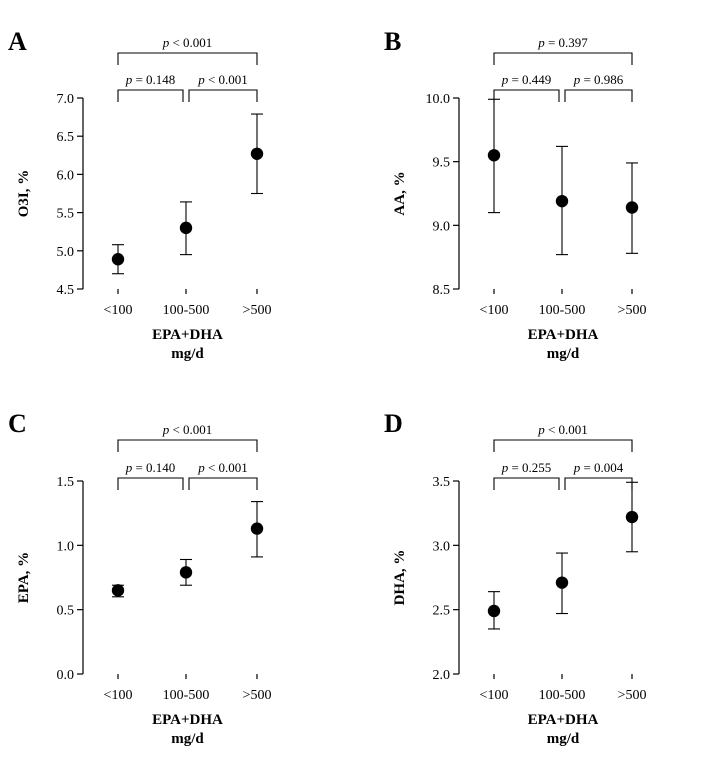 The height and width of the screenshot is (762, 724). I want to click on y-tick-label: 4.5, so click(66, 290).